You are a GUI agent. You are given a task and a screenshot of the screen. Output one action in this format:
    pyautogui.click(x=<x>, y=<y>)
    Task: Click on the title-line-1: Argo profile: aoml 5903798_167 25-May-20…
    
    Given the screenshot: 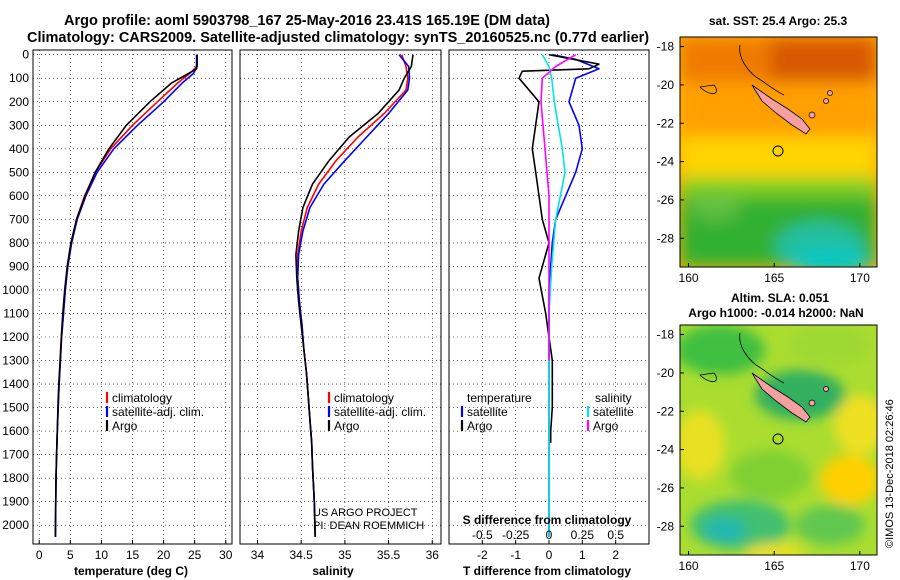 What is the action you would take?
    pyautogui.click(x=307, y=21)
    